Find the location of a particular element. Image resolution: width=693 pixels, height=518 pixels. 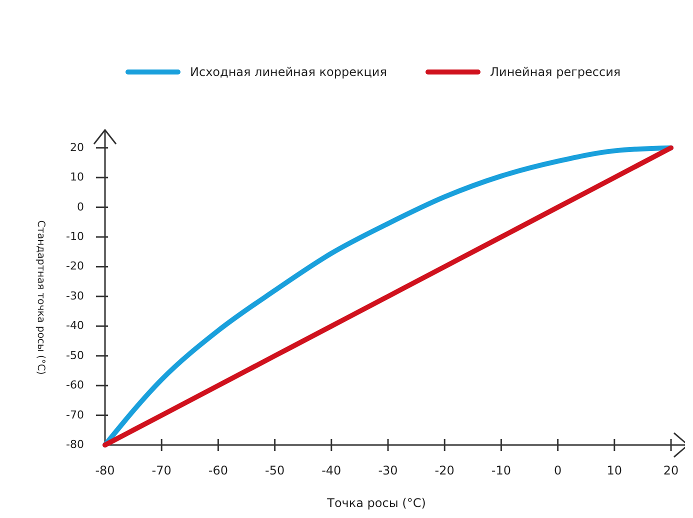

x-tick-label: 10 is located at coordinates (614, 470).